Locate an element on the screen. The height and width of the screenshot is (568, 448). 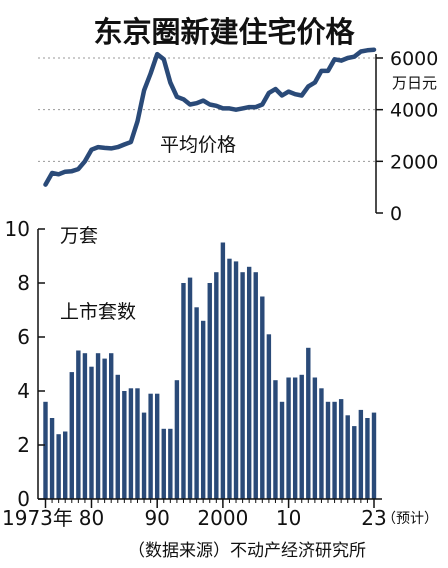
bar-y-tick-label: 6 is located at coordinates (23, 337).